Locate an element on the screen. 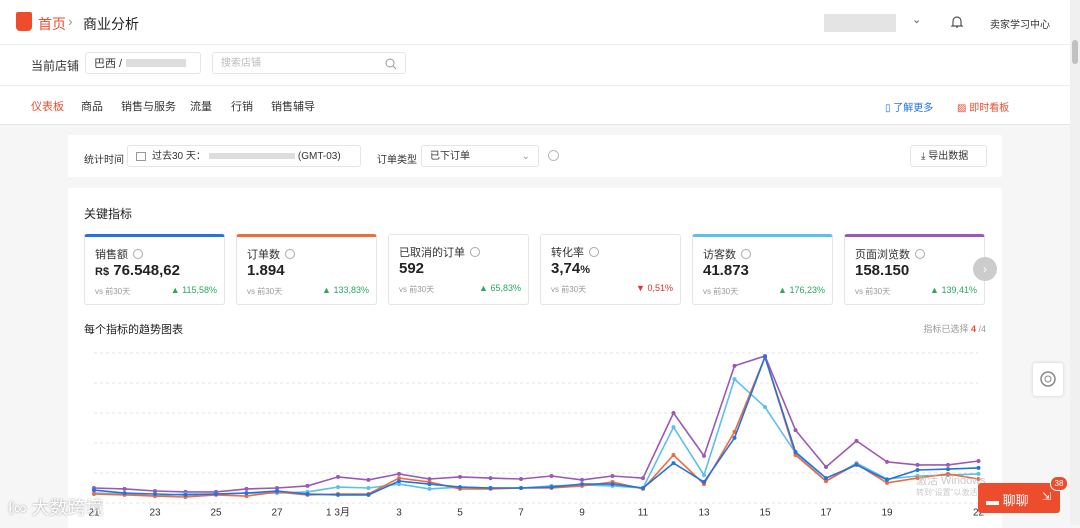 Image resolution: width=1080 pixels, height=528 pixels. metric-value-text: 76.548,62 is located at coordinates (146, 270).